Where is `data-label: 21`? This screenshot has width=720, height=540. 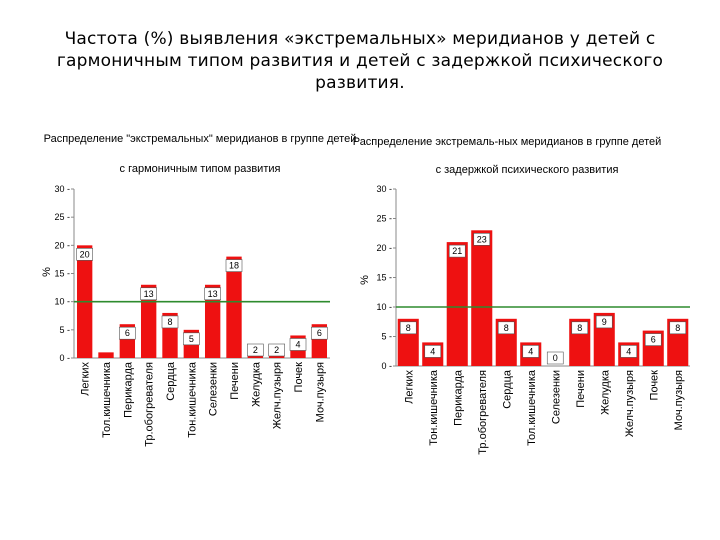 data-label: 21 is located at coordinates (457, 251).